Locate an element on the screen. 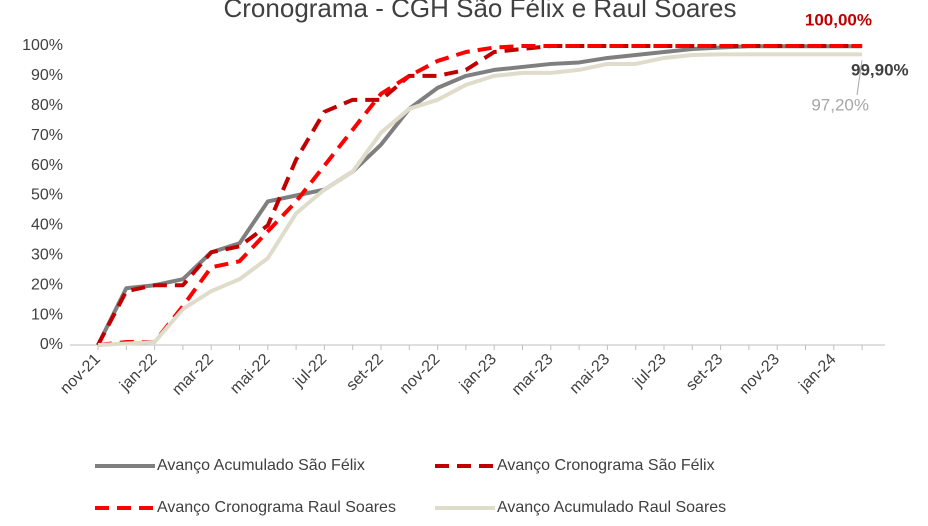 This screenshot has height=526, width=928. x-tick-label: nov-23 is located at coordinates (759, 374).